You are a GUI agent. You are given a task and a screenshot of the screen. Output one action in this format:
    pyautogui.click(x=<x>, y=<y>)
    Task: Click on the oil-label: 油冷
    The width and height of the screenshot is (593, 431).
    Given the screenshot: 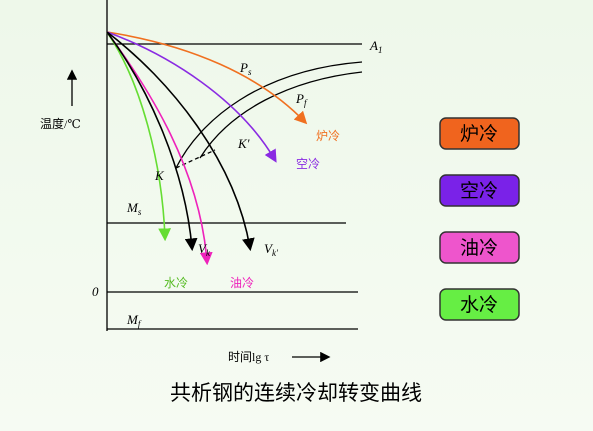 What is the action you would take?
    pyautogui.click(x=242, y=283)
    